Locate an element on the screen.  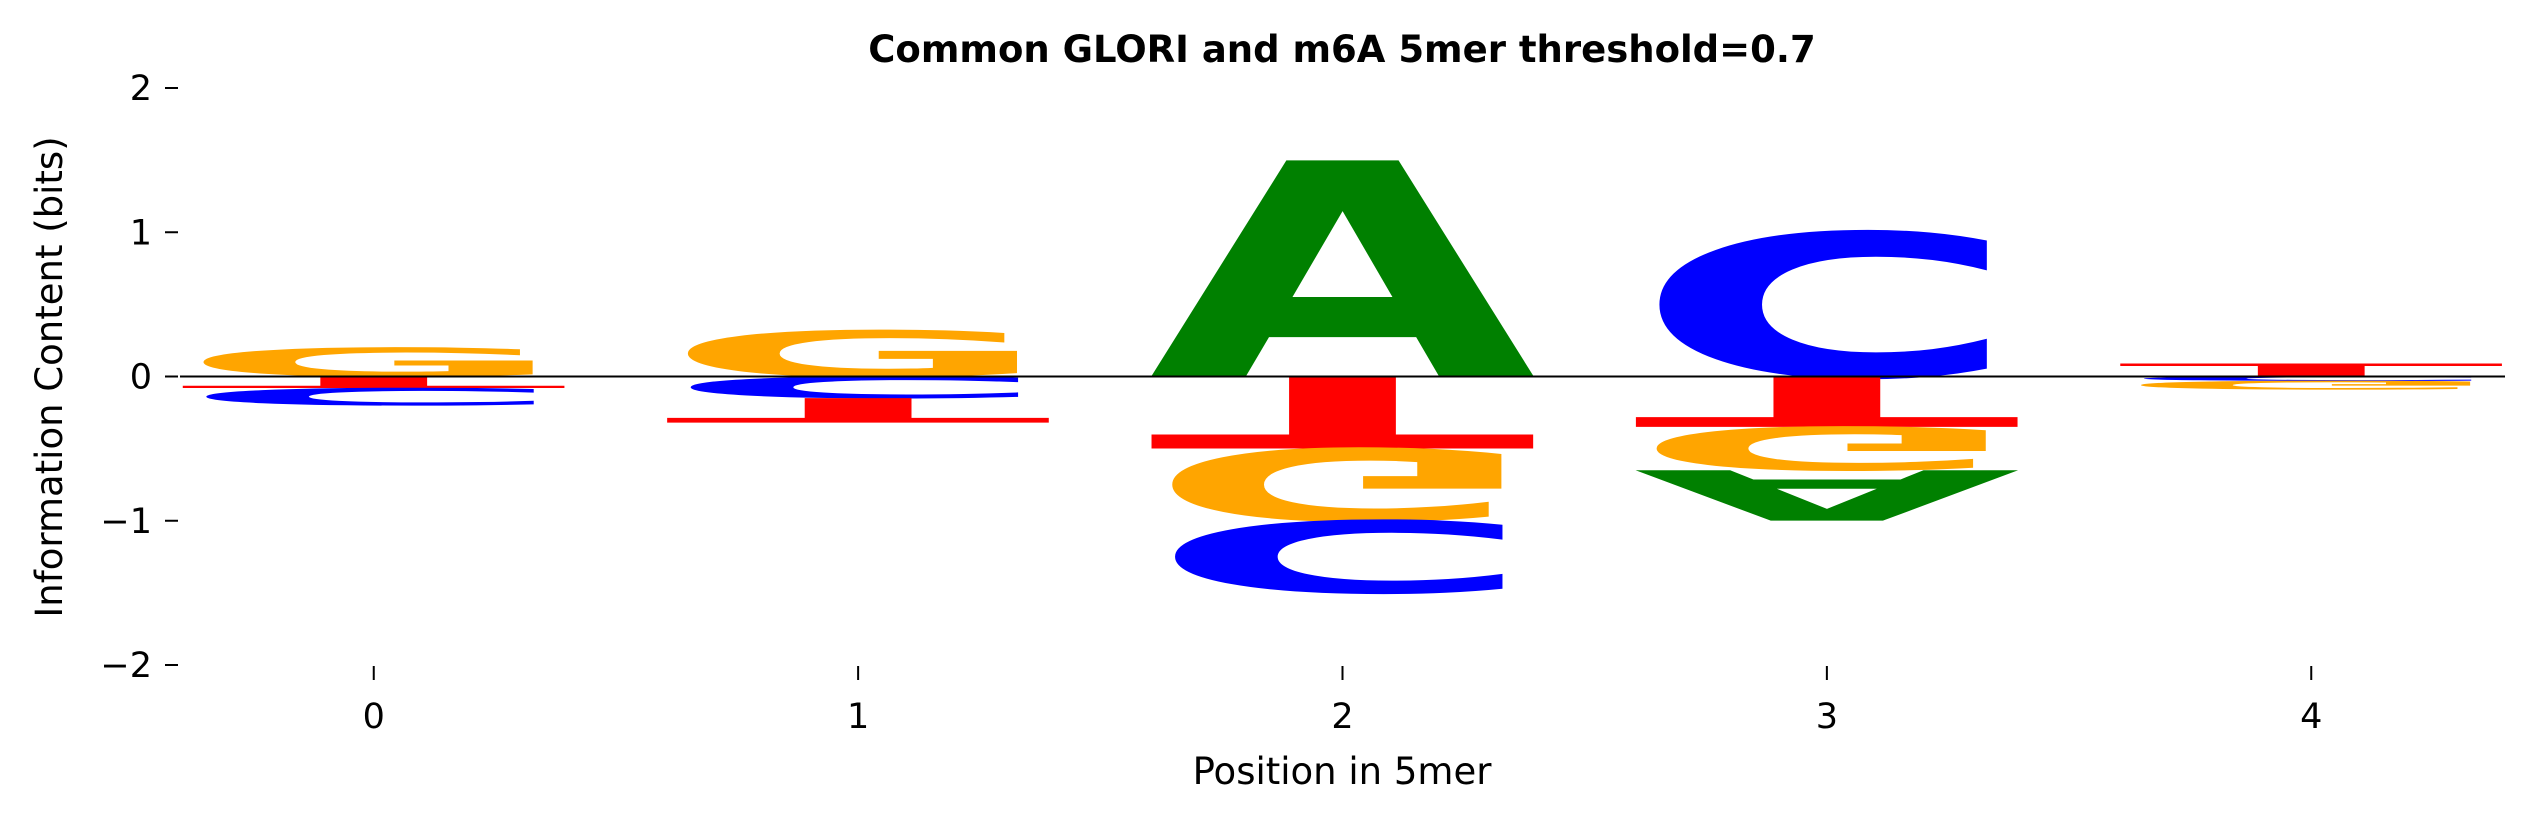
x-axis: 0 1 2 3 4 is located at coordinates (1343, 701).